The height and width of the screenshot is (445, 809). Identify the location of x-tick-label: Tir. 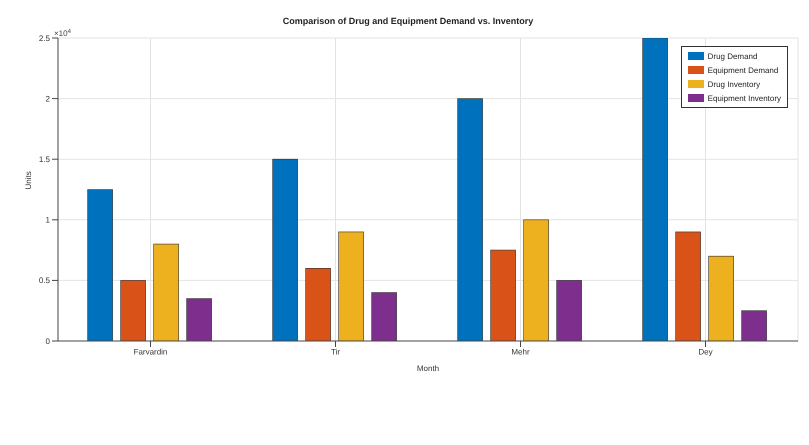
(335, 352).